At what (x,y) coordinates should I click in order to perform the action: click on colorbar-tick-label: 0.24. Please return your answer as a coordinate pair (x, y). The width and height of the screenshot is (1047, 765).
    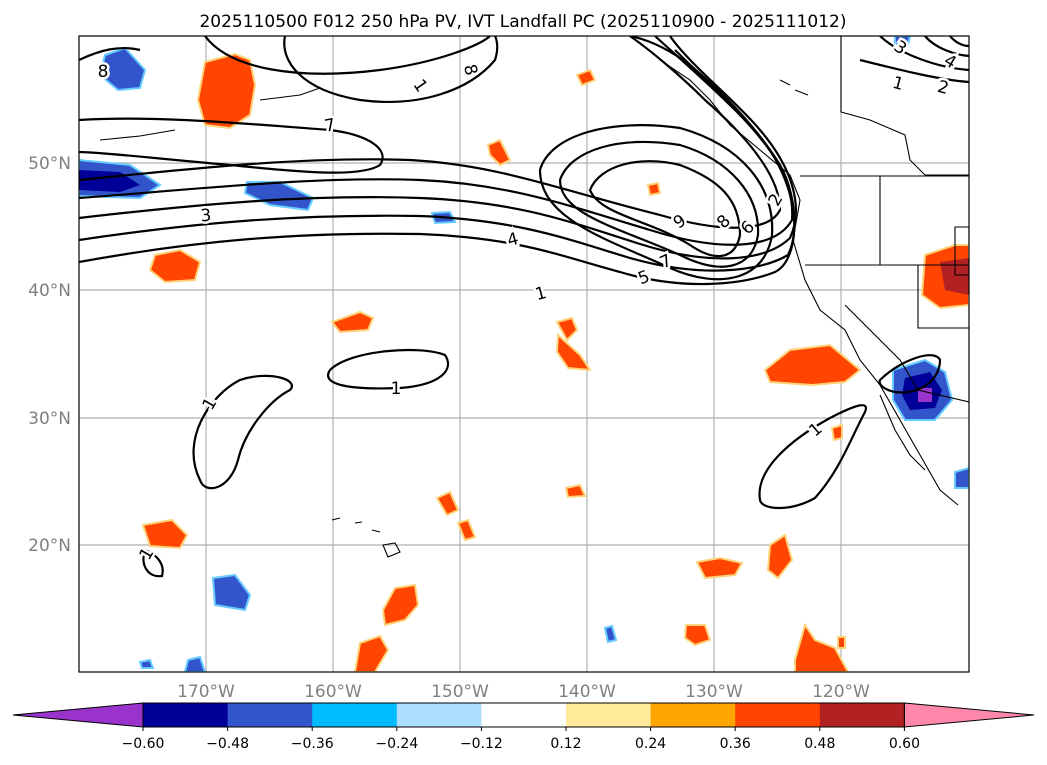
    Looking at the image, I should click on (650, 744).